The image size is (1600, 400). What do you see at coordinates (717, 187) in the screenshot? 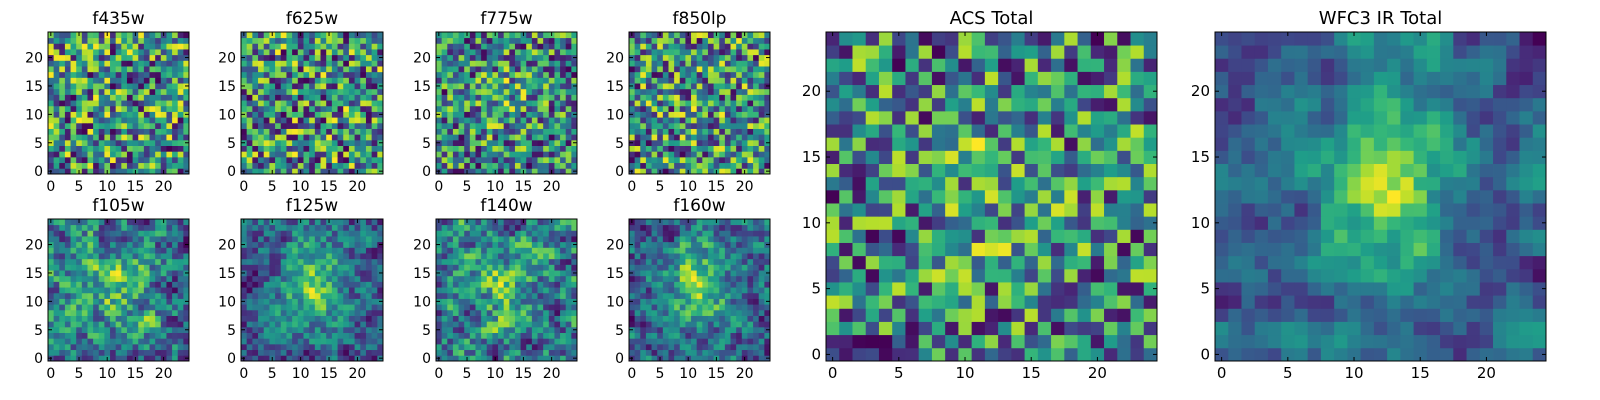
I see `x-tick-label: 15` at bounding box center [717, 187].